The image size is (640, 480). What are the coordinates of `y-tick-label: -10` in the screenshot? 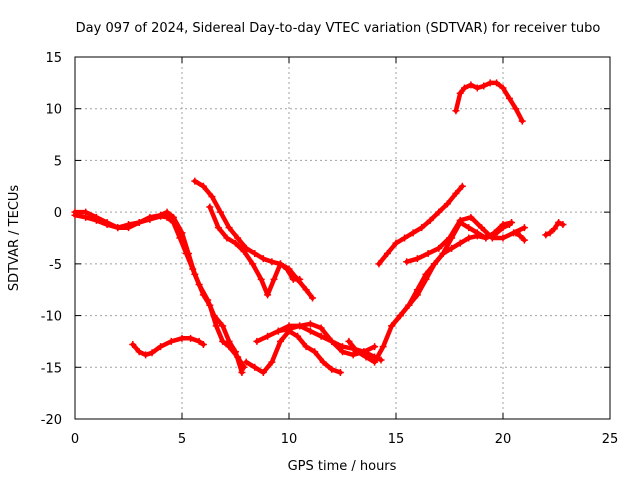 It's located at (51, 317).